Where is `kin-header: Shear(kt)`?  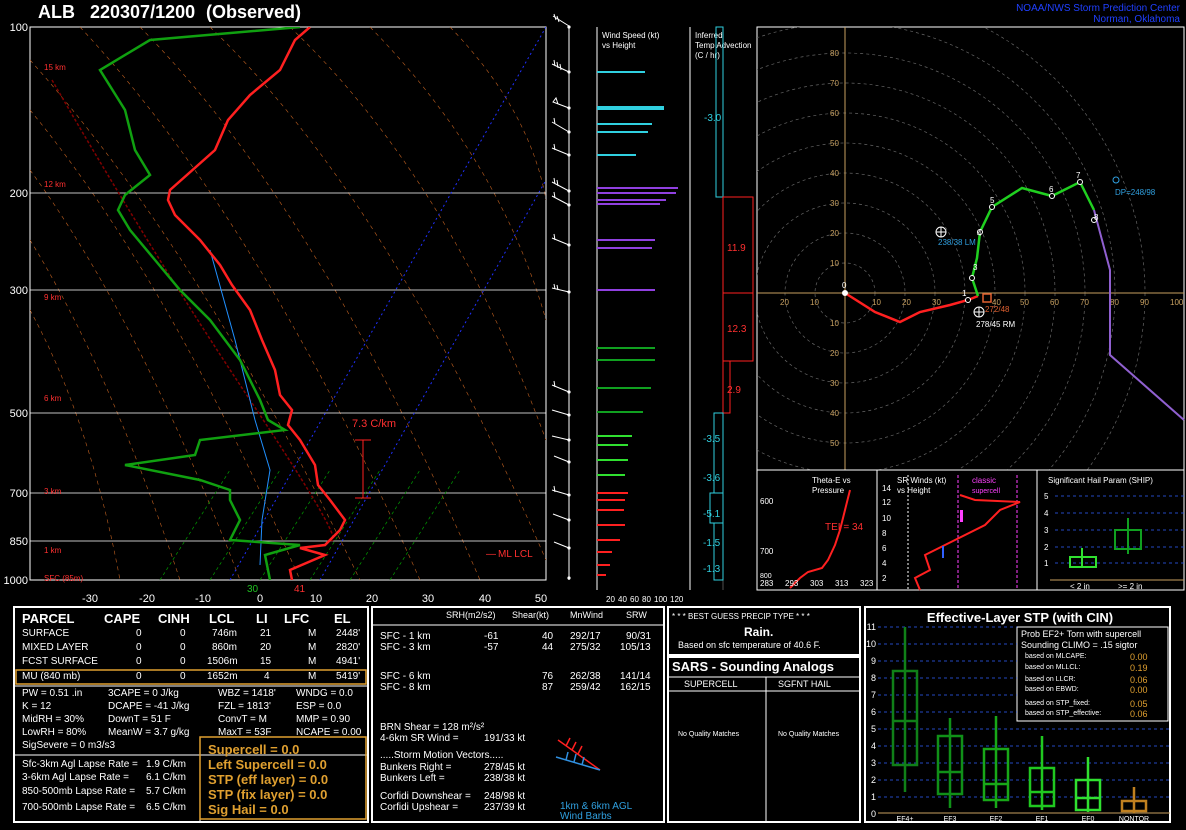
kin-header: Shear(kt) is located at coordinates (531, 615).